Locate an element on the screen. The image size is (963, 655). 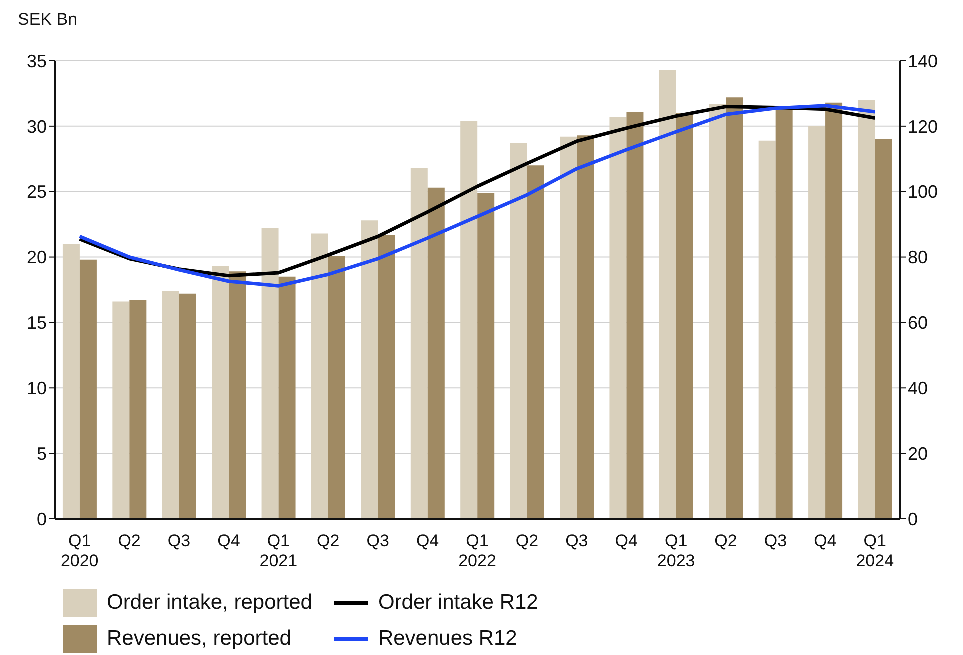
y2-tick-label: 60 is located at coordinates (918, 323).